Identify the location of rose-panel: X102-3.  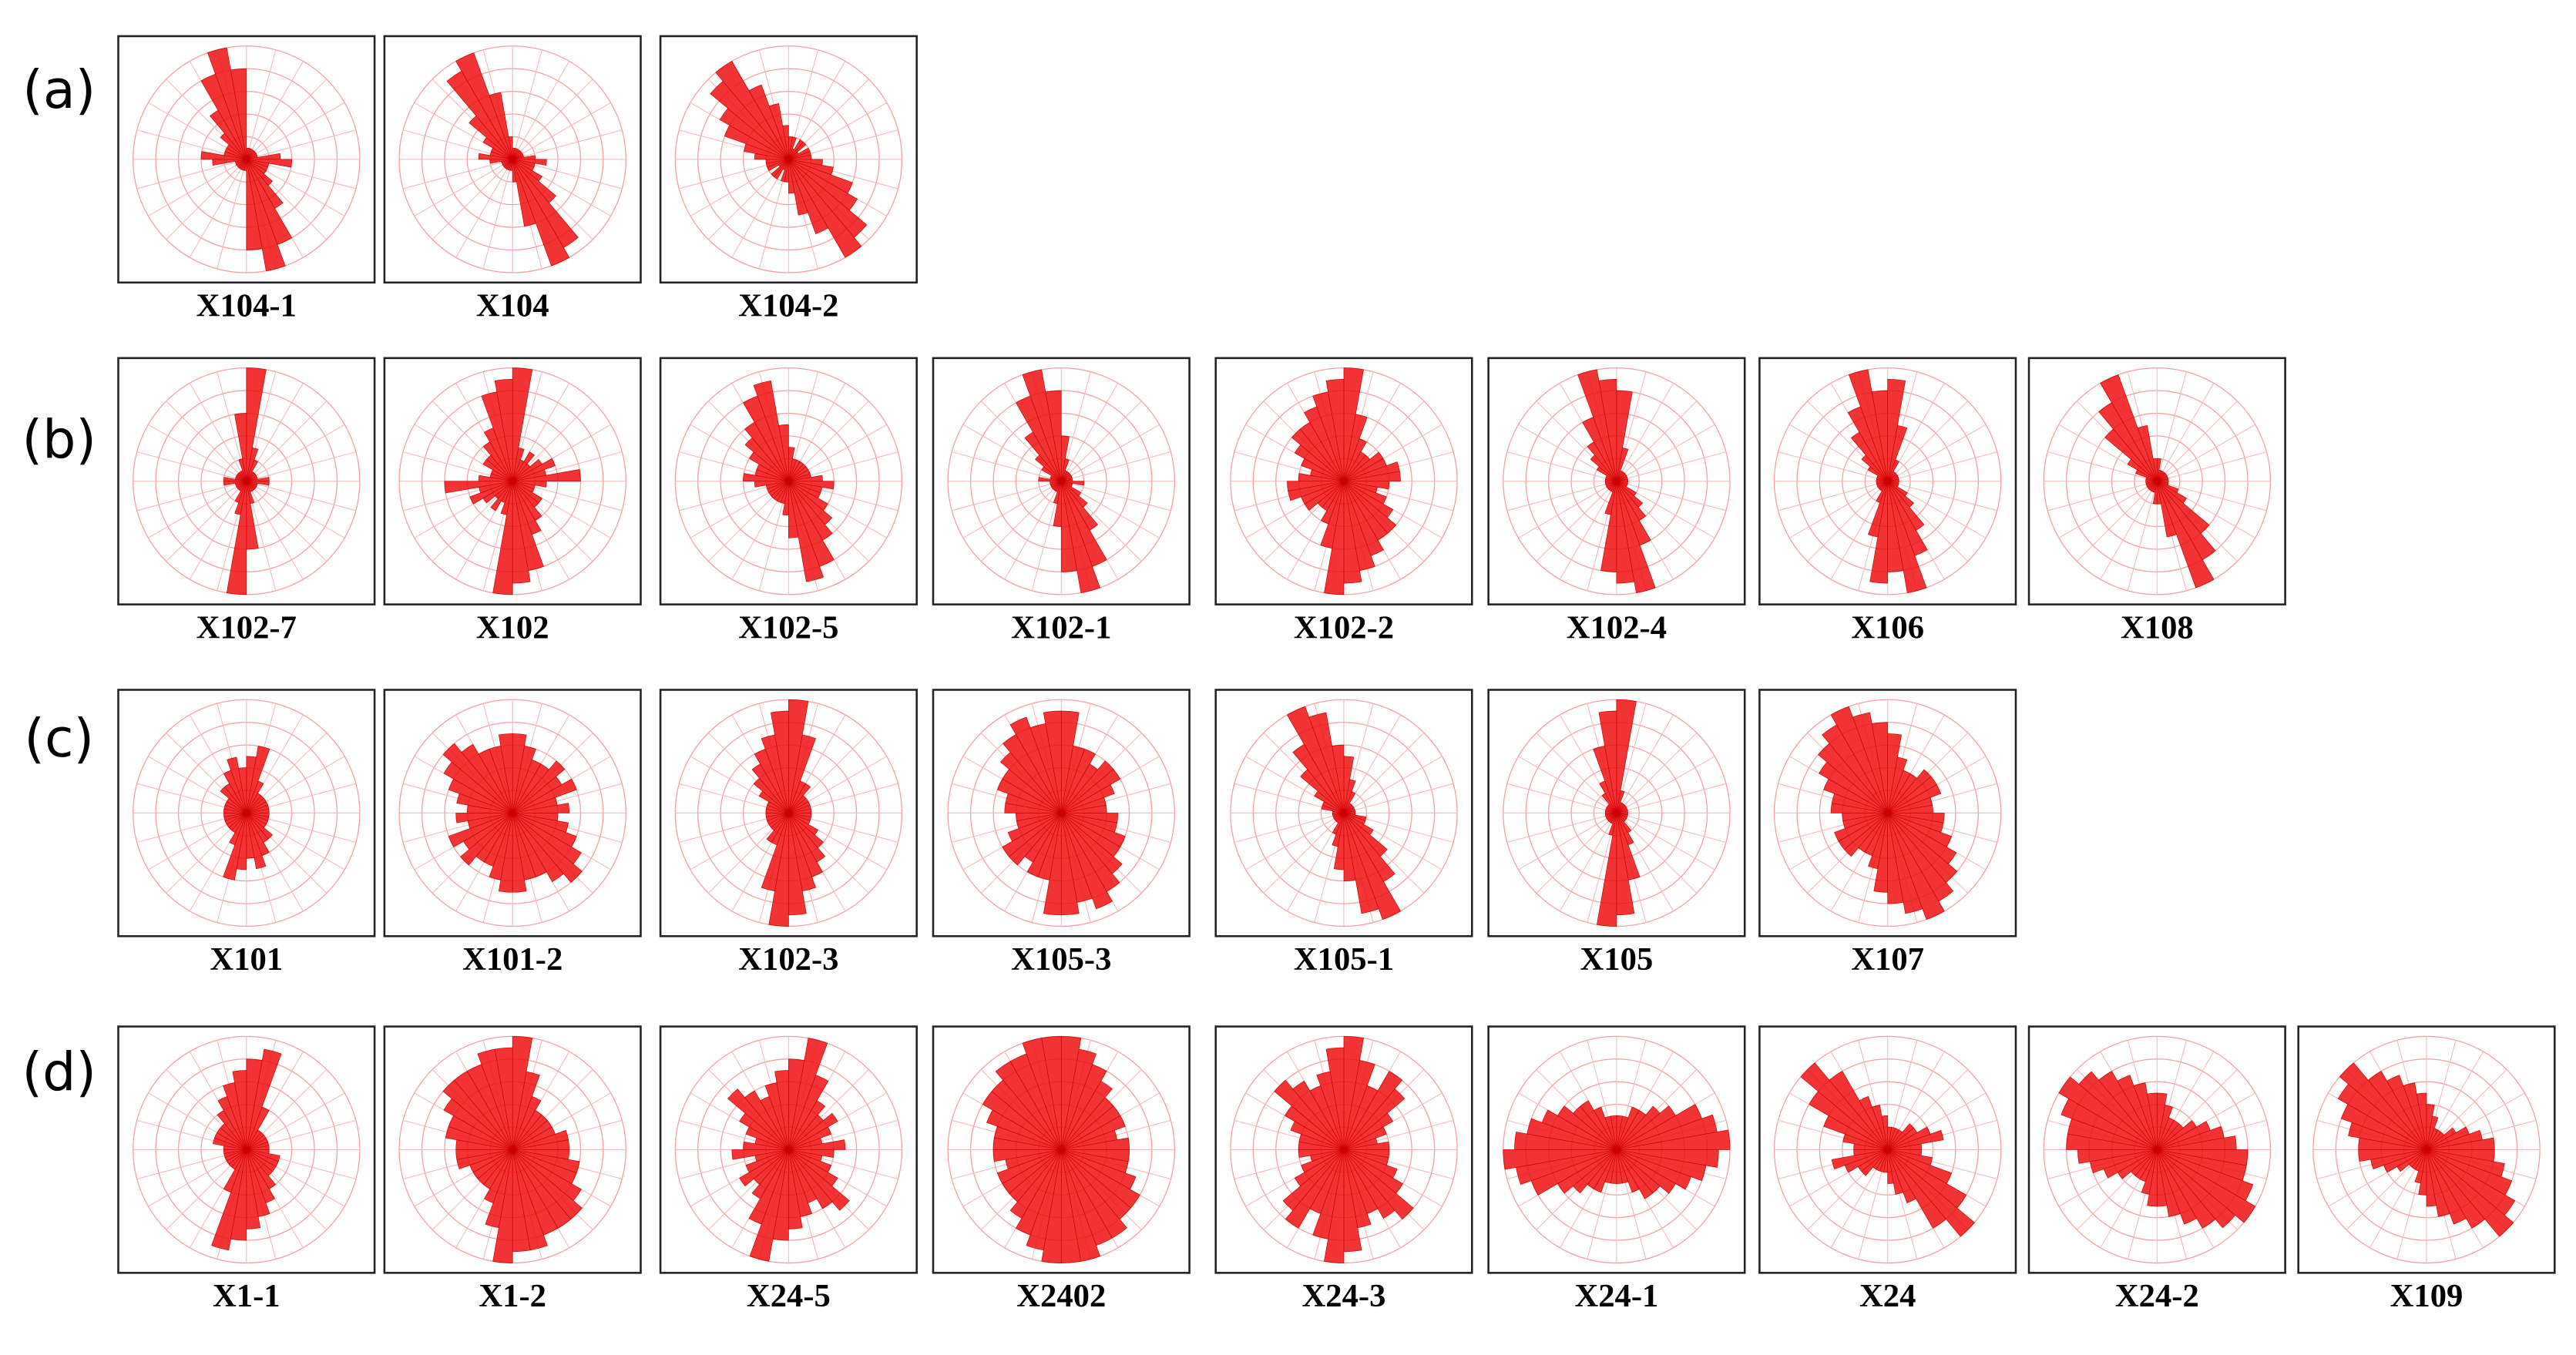
(788, 833).